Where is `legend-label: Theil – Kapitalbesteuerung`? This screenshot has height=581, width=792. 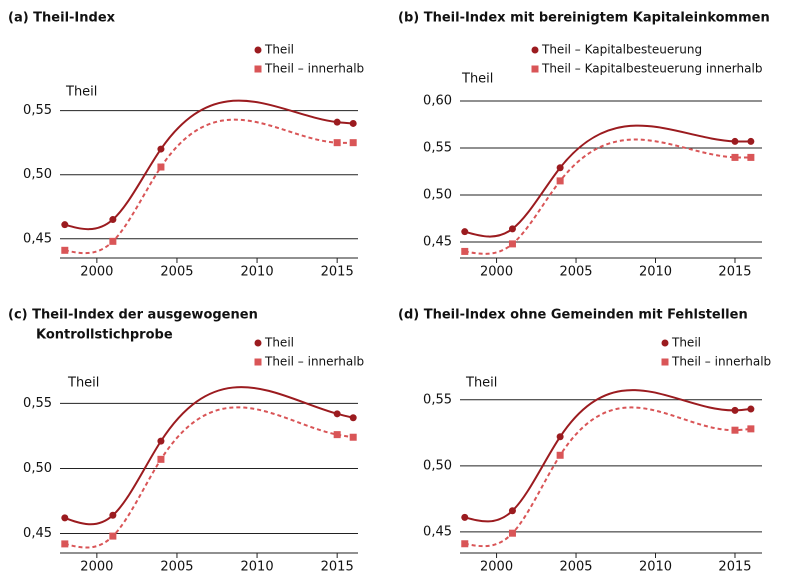
legend-label: Theil – Kapitalbesteuerung is located at coordinates (621, 50).